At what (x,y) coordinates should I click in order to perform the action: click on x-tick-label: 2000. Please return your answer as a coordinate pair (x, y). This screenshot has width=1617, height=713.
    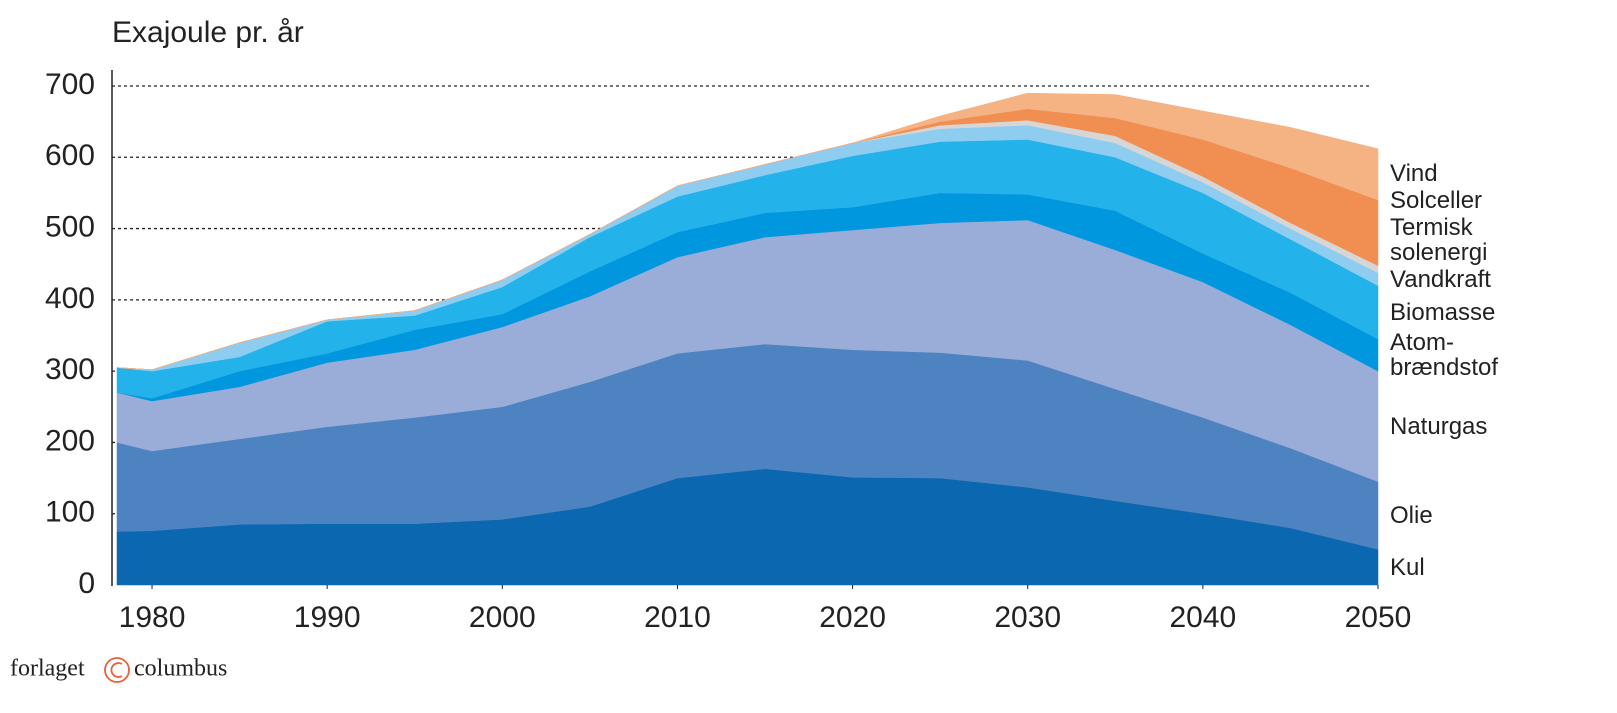
    Looking at the image, I should click on (502, 617).